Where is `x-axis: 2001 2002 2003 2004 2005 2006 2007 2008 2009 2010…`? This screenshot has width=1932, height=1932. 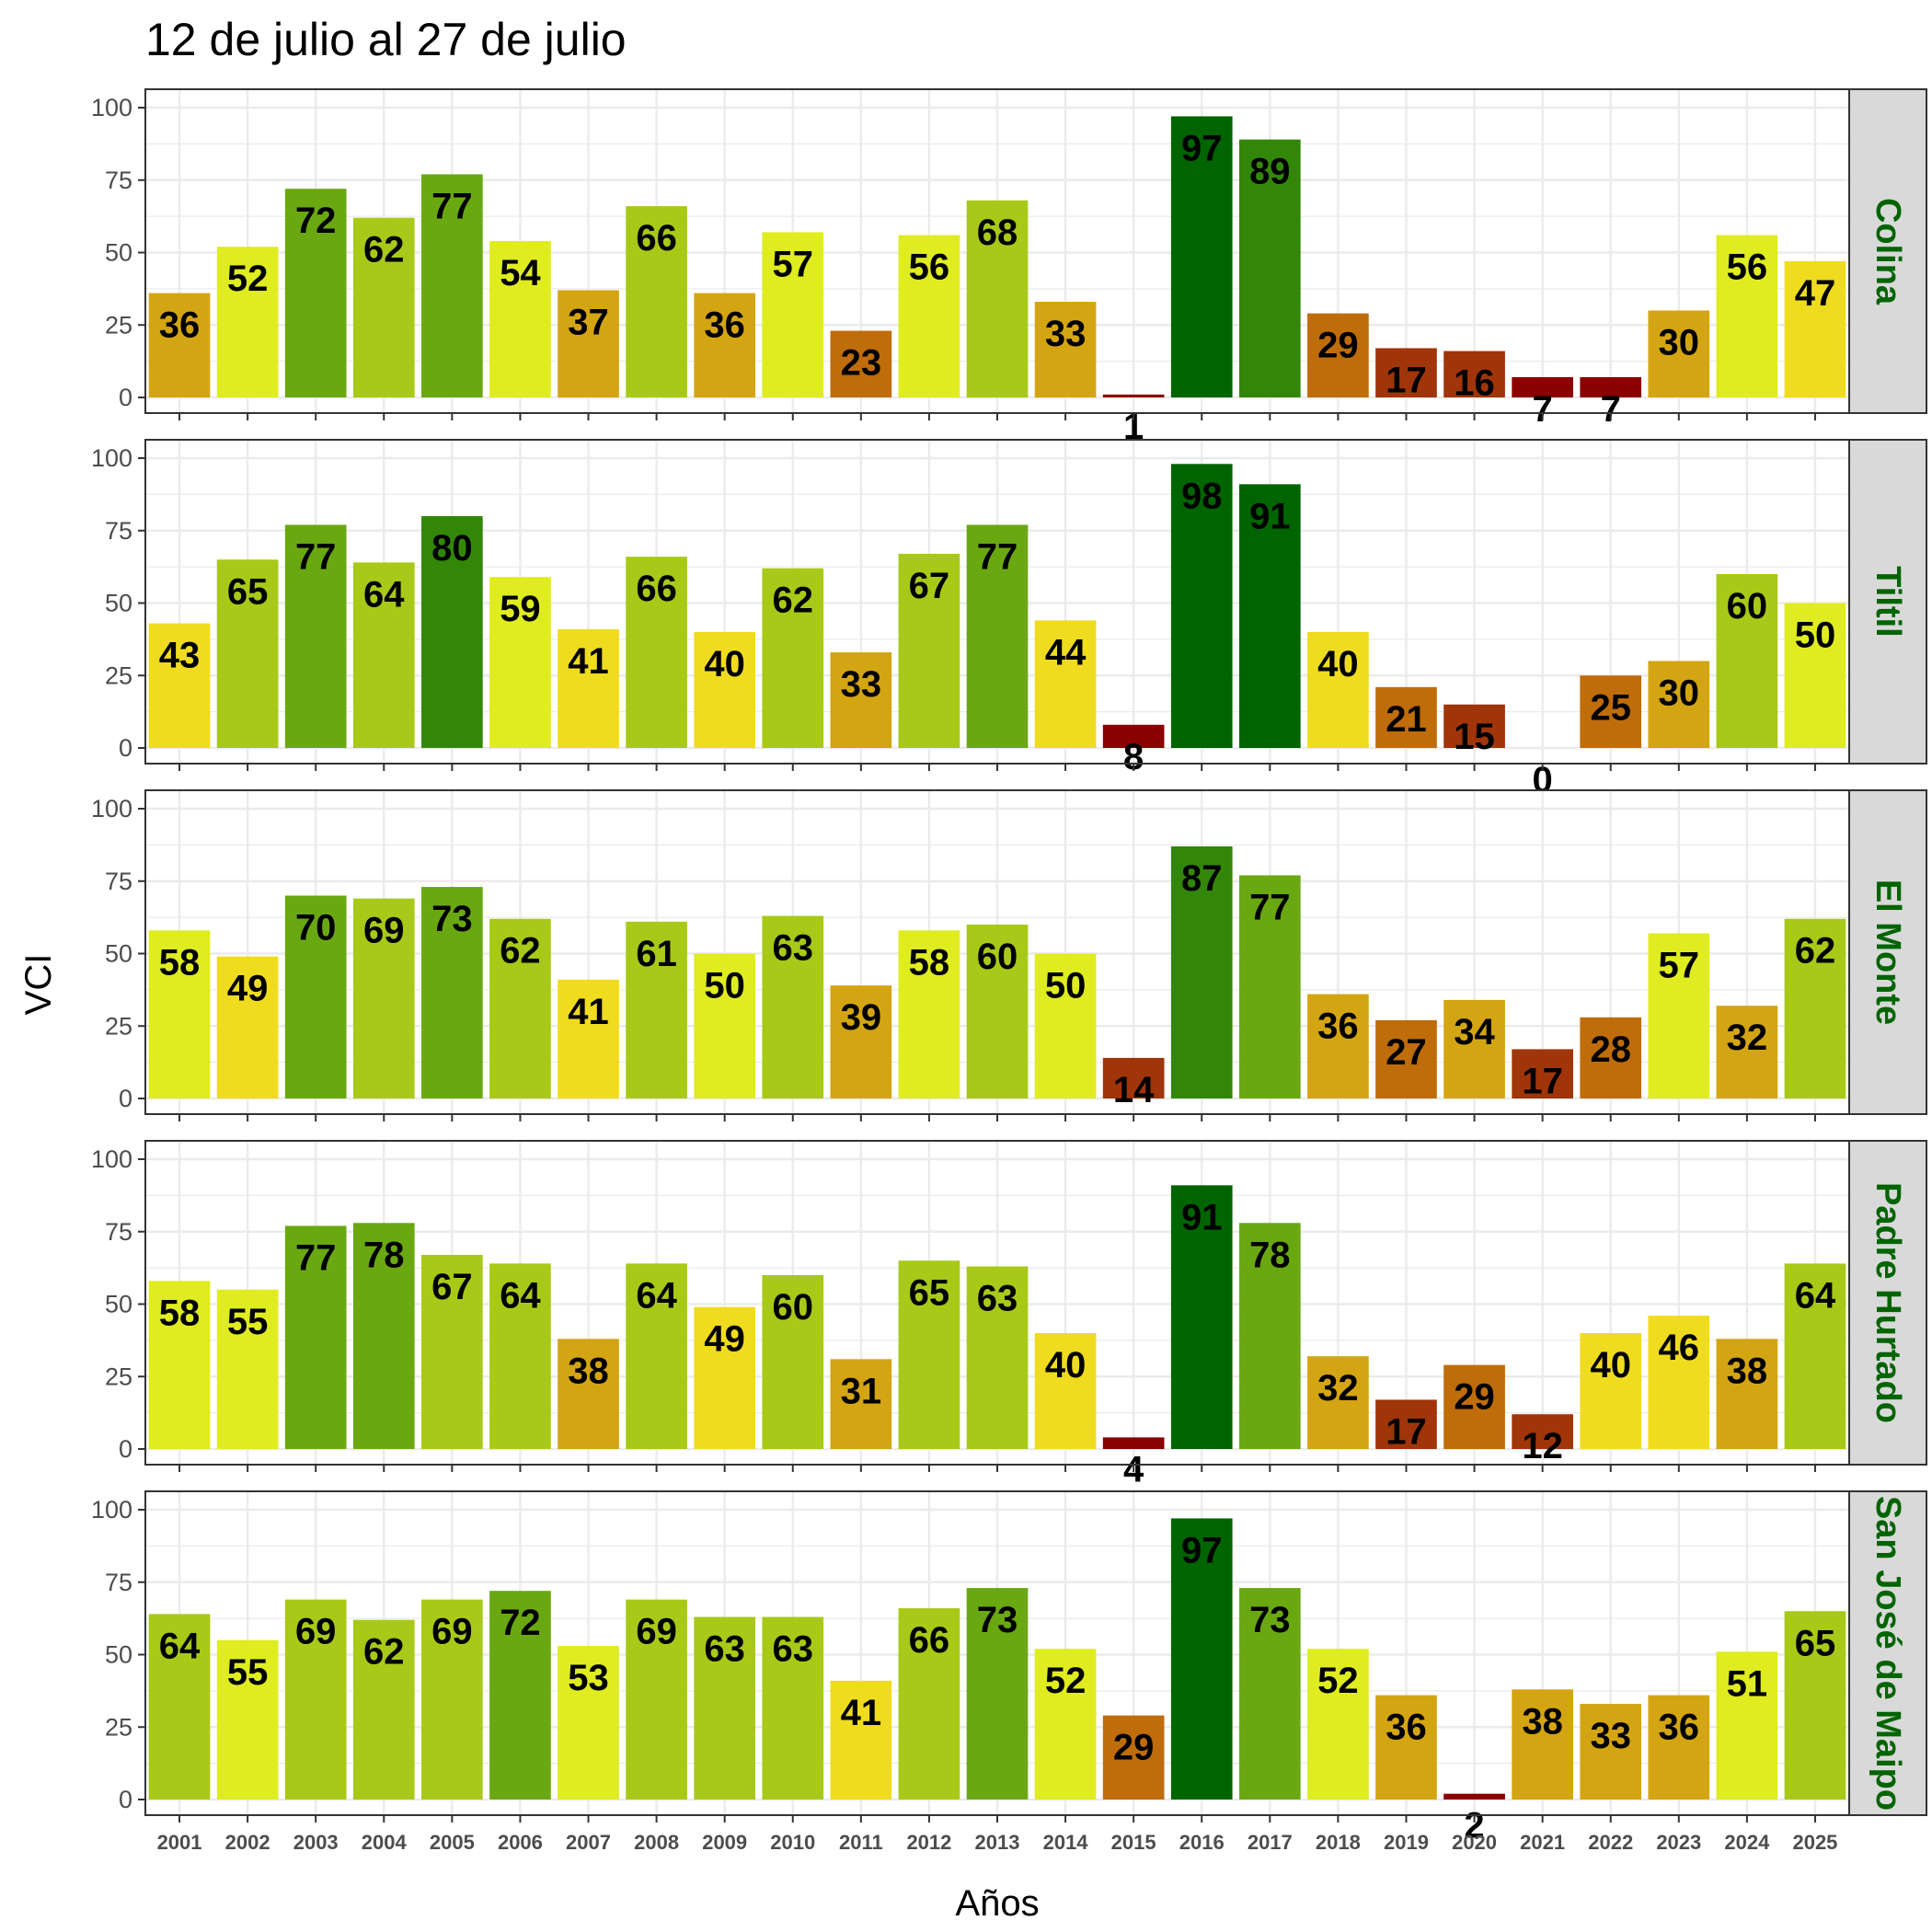
x-axis: 2001 2002 2003 2004 2005 2006 2007 2008 2009 2010… is located at coordinates (997, 1842).